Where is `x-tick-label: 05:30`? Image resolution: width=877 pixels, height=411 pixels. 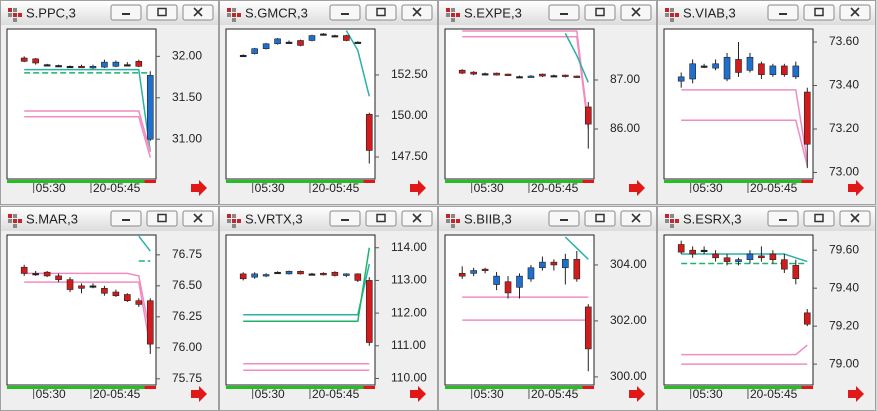
x-tick-label: 05:30 is located at coordinates (51, 188).